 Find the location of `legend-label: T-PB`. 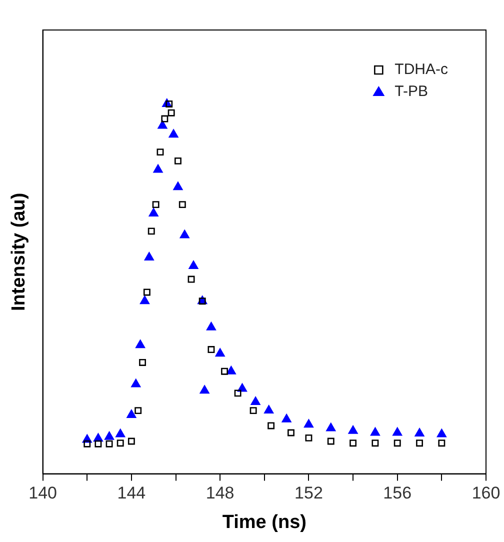

legend-label: T-PB is located at coordinates (411, 91).